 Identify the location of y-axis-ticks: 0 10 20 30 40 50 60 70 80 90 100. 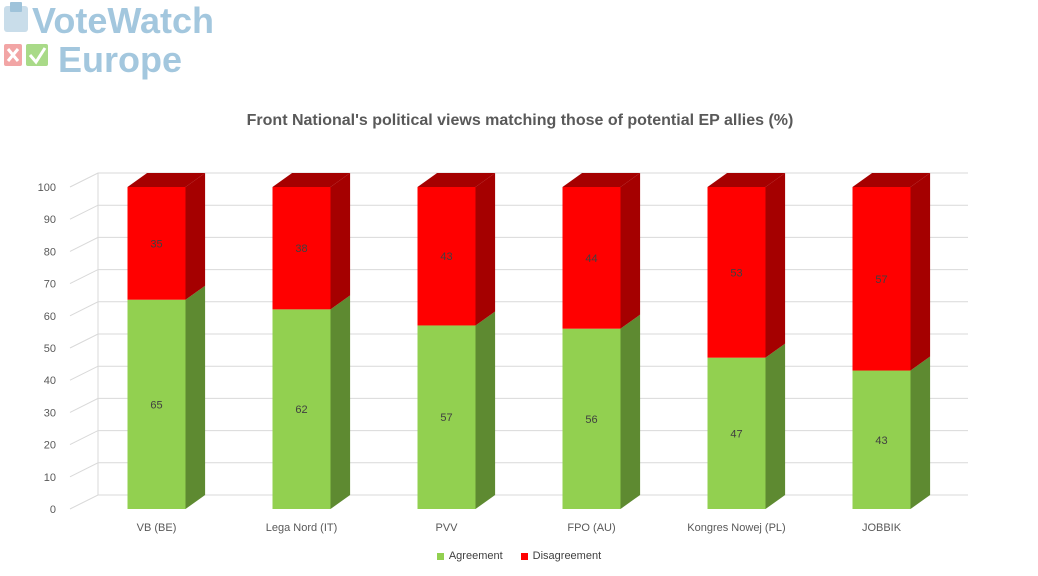
(47, 349).